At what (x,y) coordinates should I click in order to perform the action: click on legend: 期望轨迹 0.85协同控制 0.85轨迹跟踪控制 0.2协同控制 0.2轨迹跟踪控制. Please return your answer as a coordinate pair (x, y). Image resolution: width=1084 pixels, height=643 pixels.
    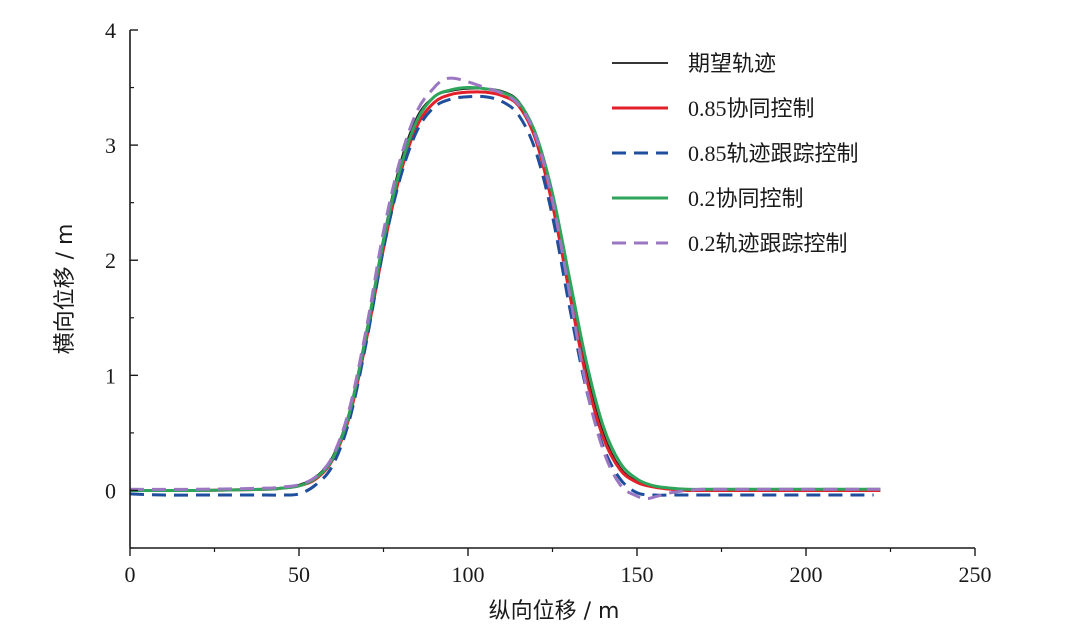
    Looking at the image, I should click on (735, 153).